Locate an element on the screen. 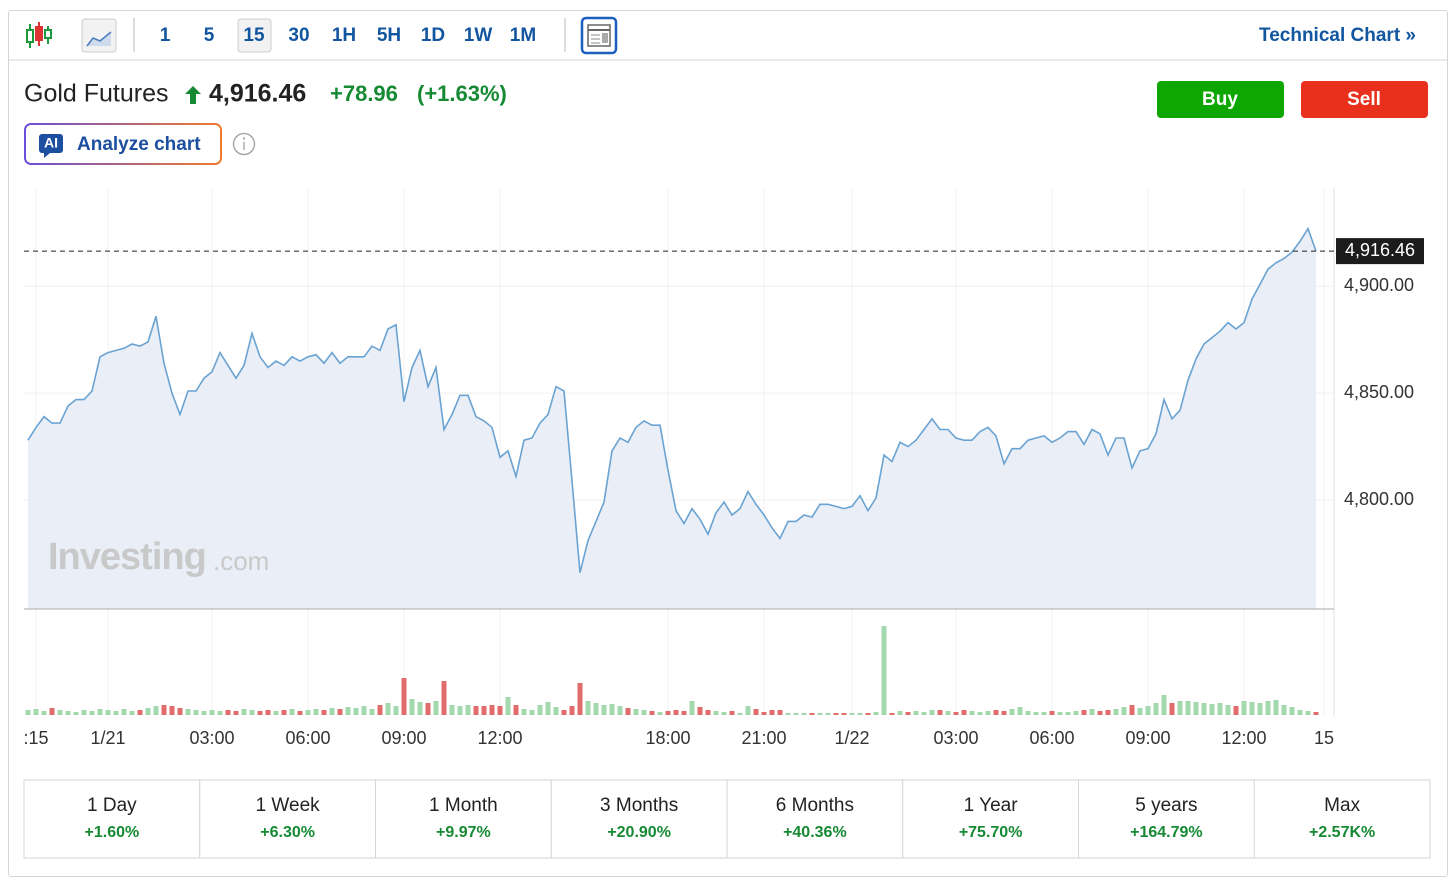 This screenshot has width=1456, height=887. sell-label: Sell is located at coordinates (1364, 99).